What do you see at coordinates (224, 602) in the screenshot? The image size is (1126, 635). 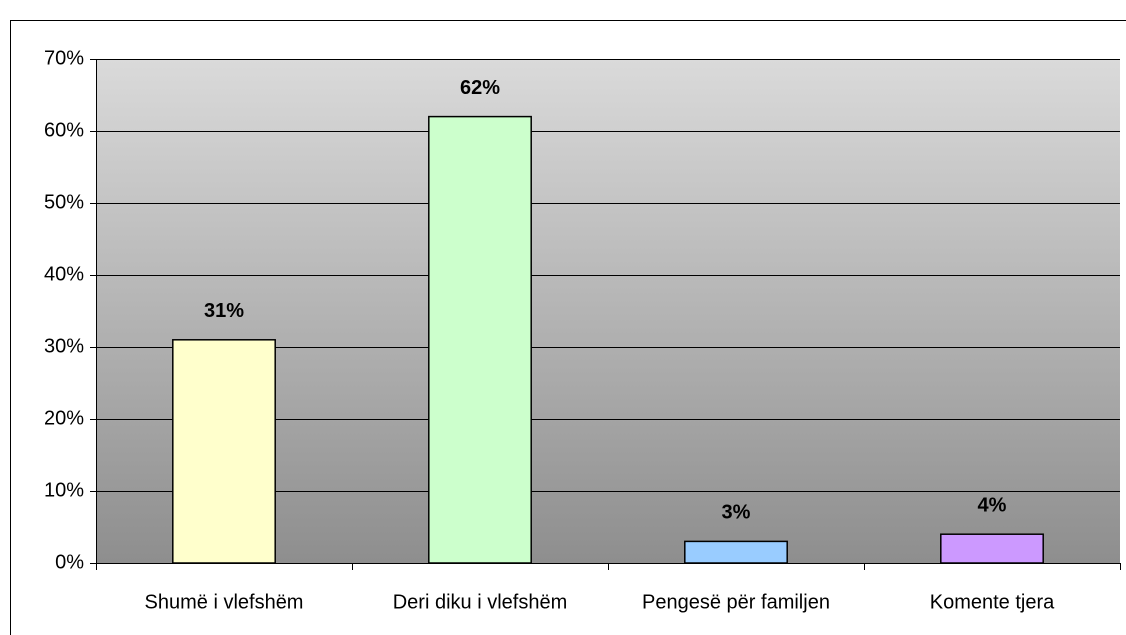 I see `x-tick-label: Shumë i vlefshëm` at bounding box center [224, 602].